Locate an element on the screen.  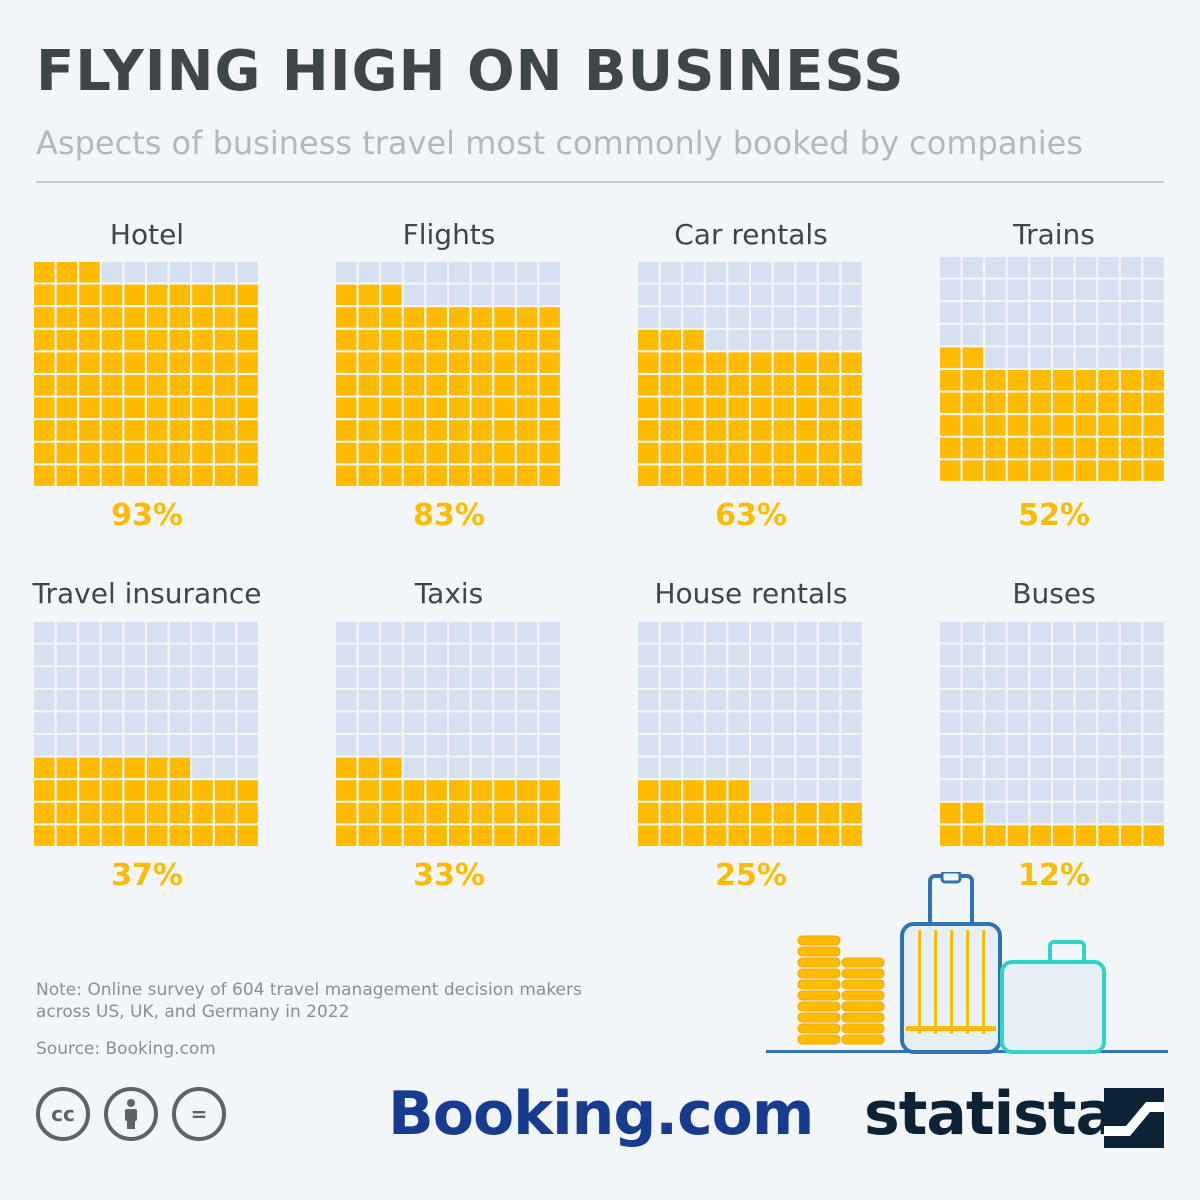
statista-logo: statista is located at coordinates (990, 1114).